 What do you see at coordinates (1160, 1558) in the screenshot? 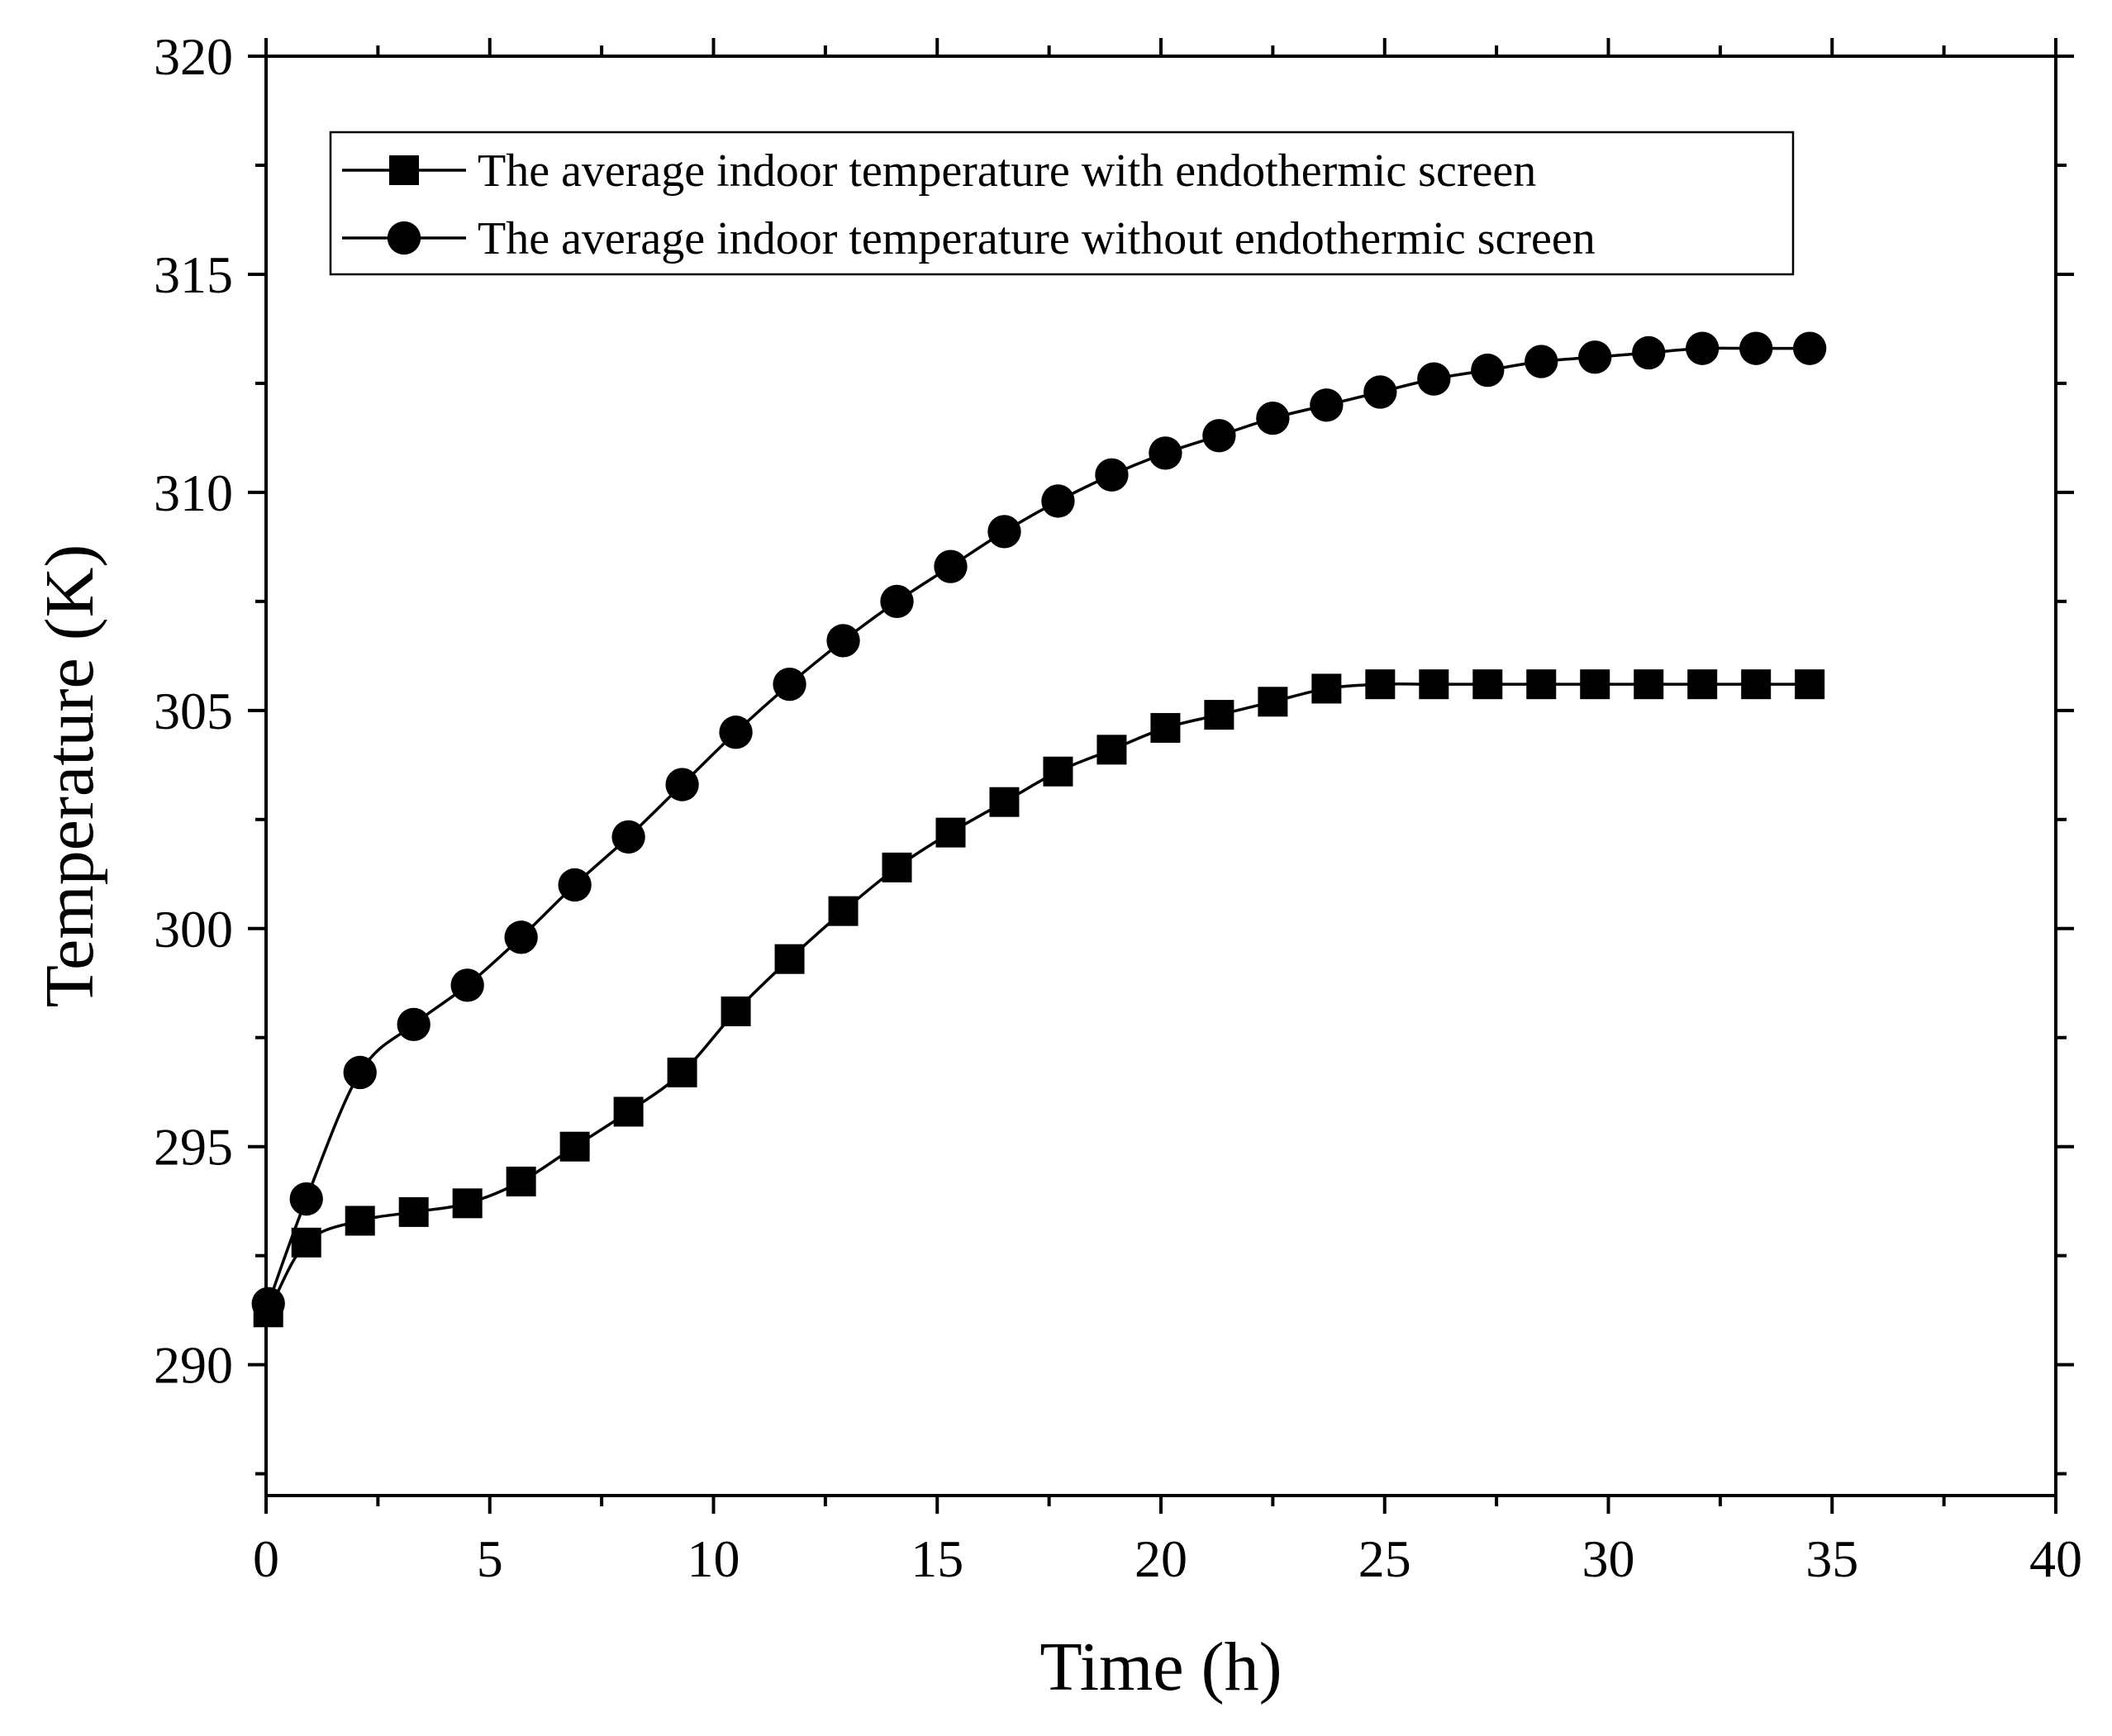
I see `x-tick-label: 20` at bounding box center [1160, 1558].